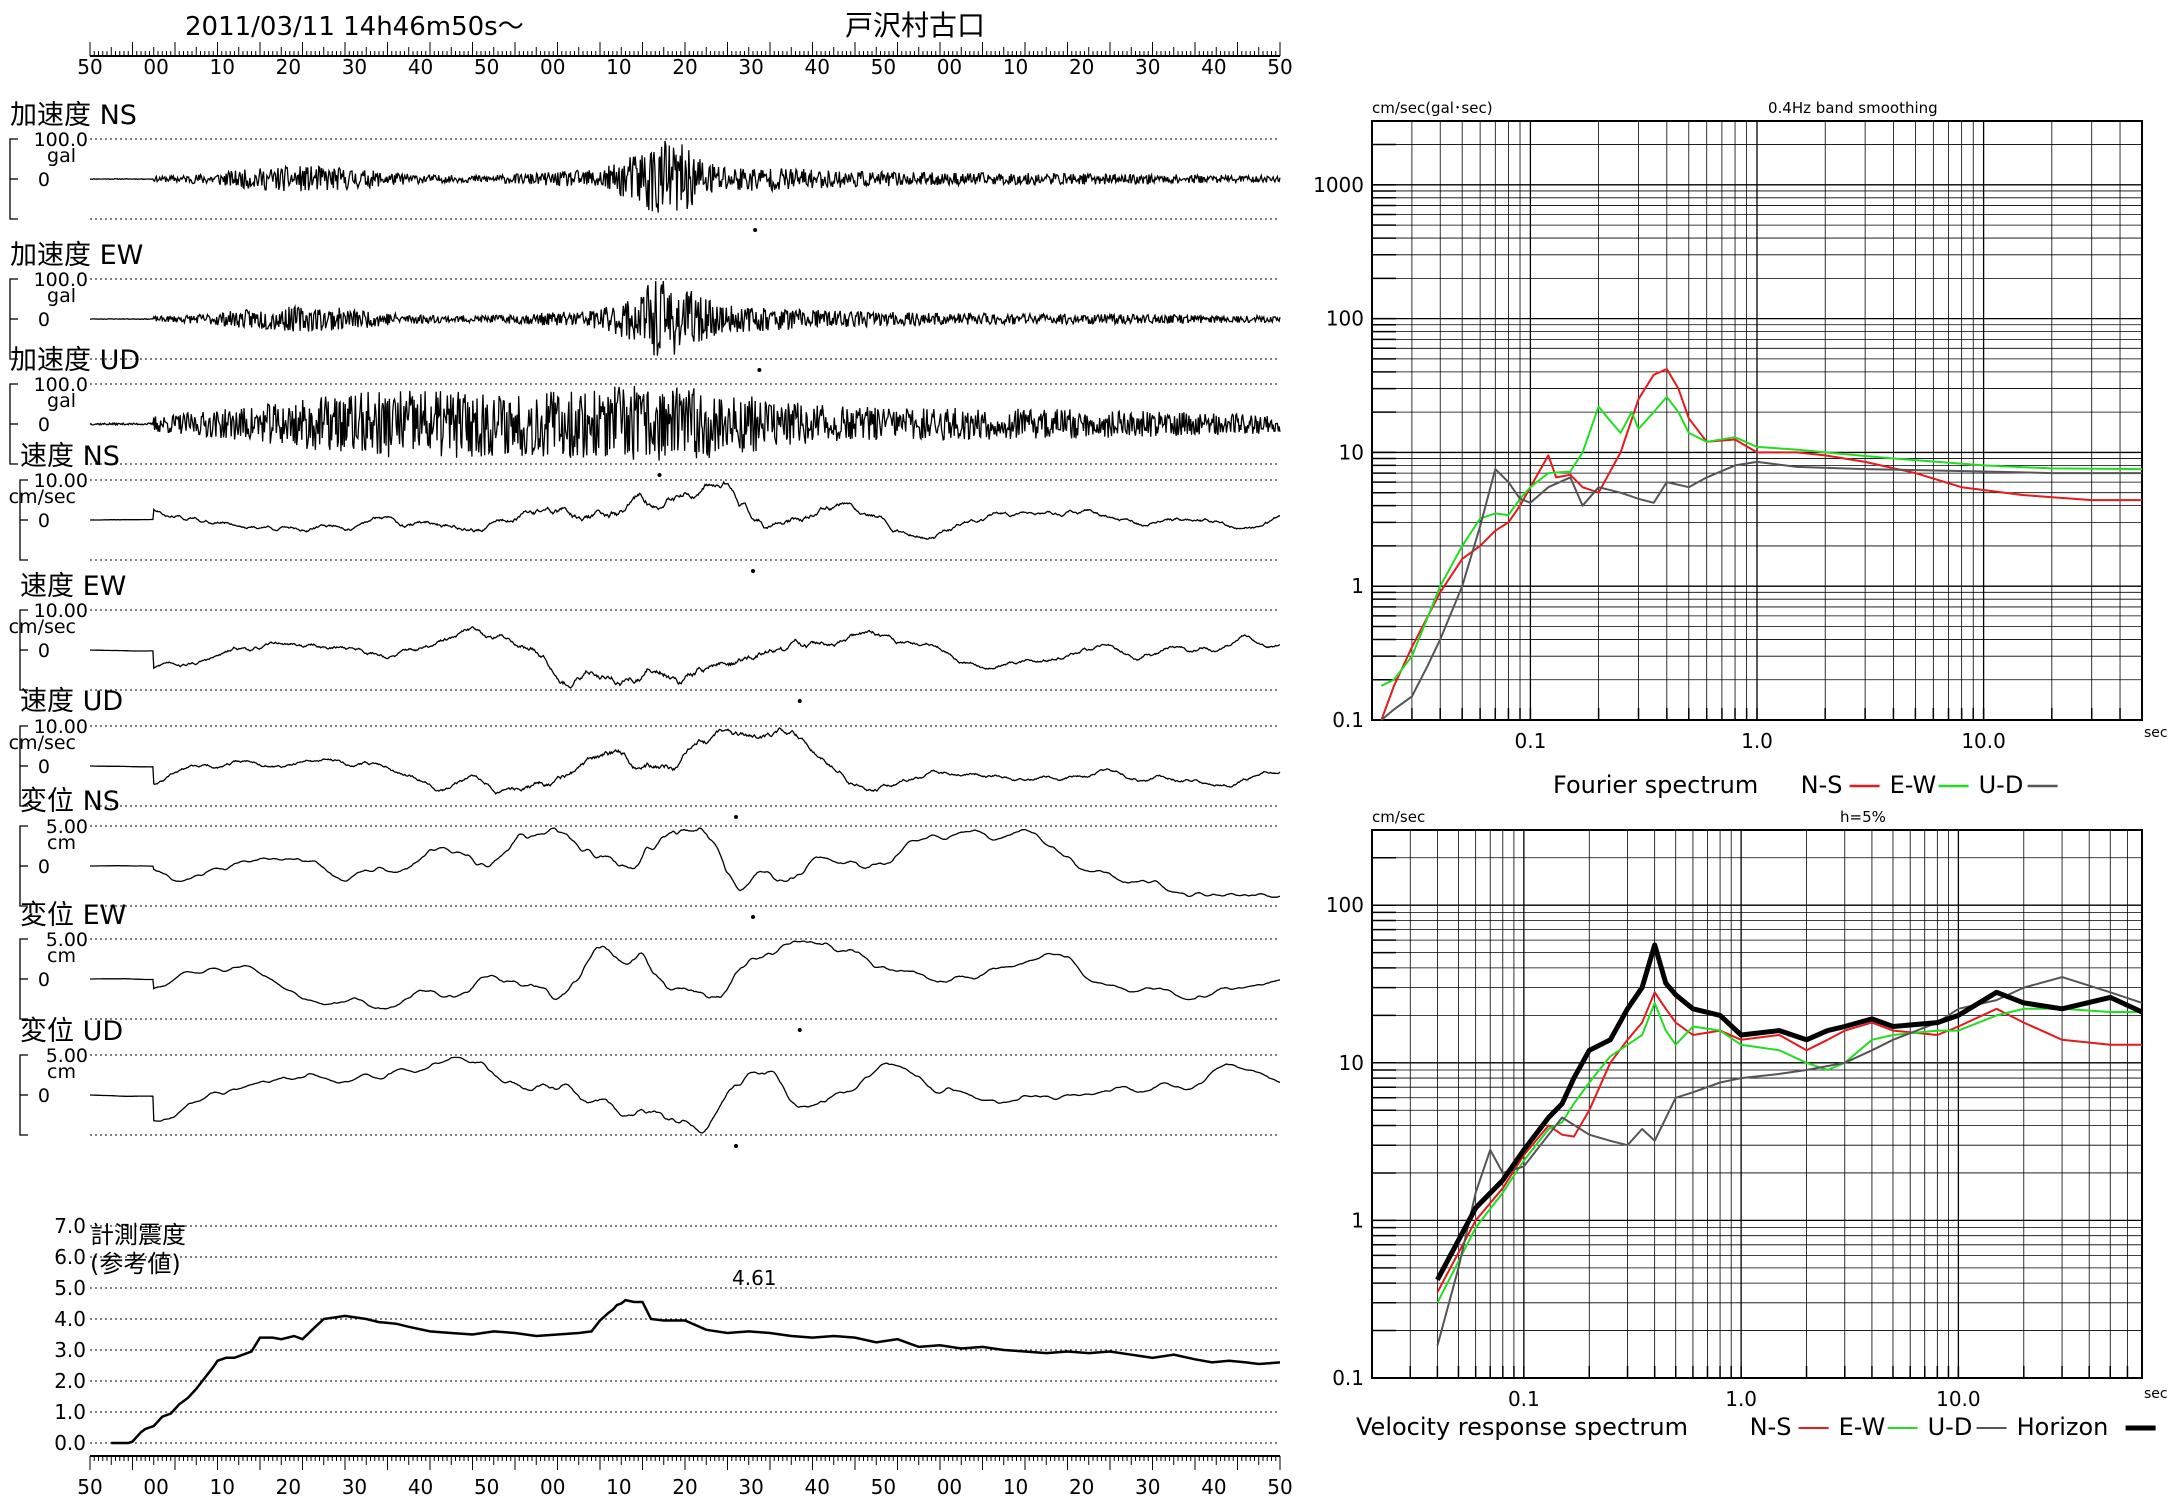 This screenshot has height=1500, width=2182. Describe the element at coordinates (71, 701) in the screenshot. I see `waveform-title: 速度 UD` at that location.